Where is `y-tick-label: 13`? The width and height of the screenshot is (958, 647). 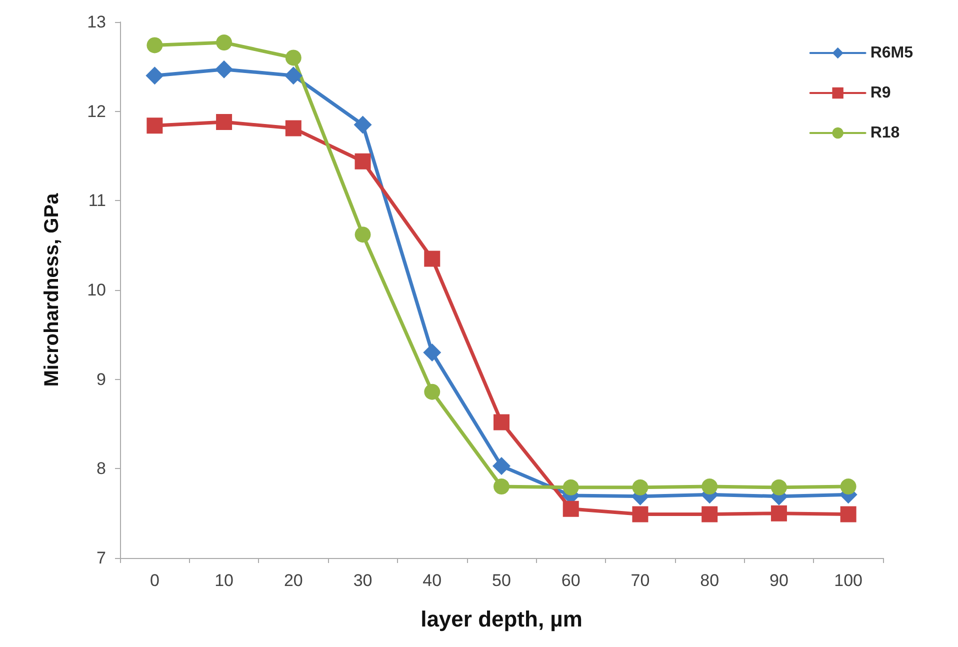
y-tick-label: 13 is located at coordinates (96, 22).